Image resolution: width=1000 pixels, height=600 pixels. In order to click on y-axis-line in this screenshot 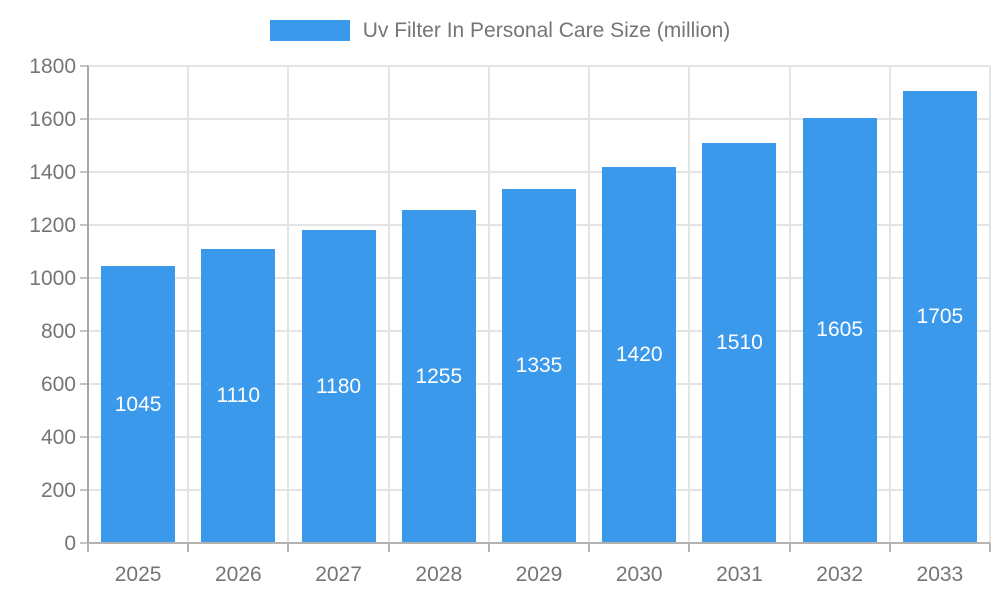, I will do `click(88, 309)`.